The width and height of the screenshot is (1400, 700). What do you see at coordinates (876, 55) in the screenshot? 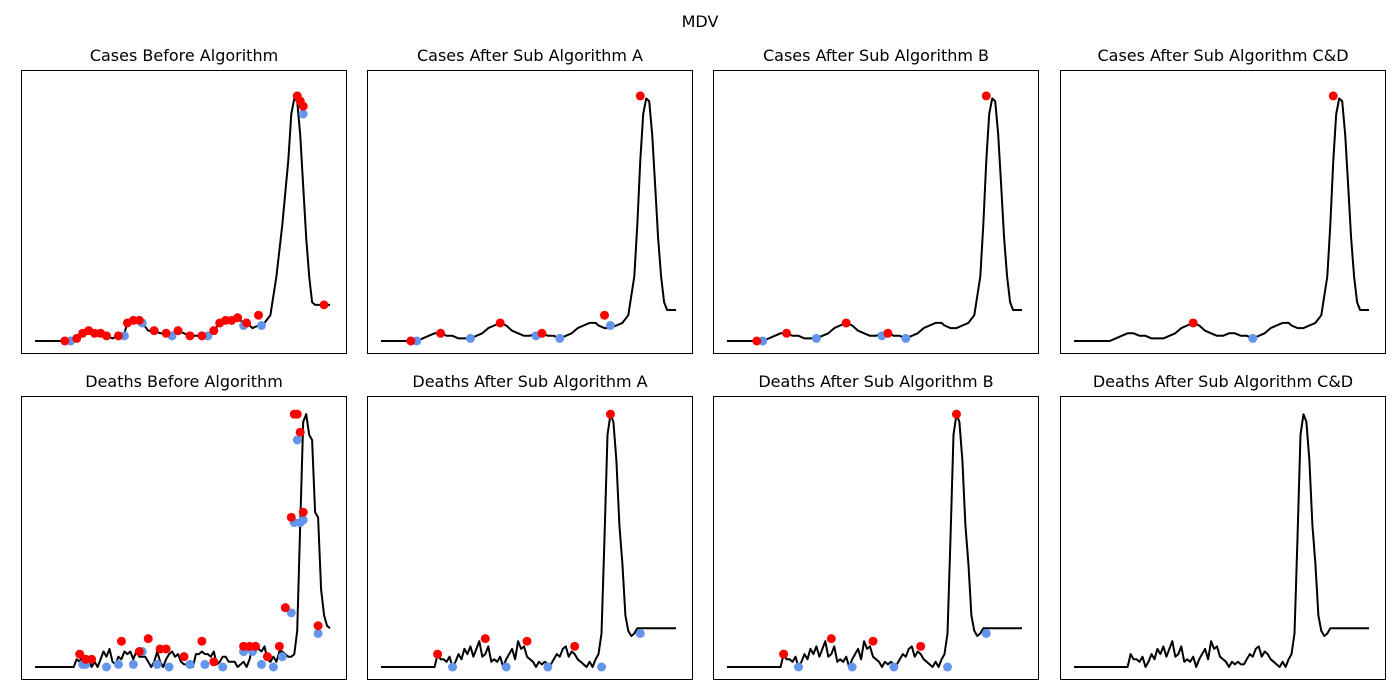
I see `subplot-title: Cases After Sub Algorithm B` at bounding box center [876, 55].